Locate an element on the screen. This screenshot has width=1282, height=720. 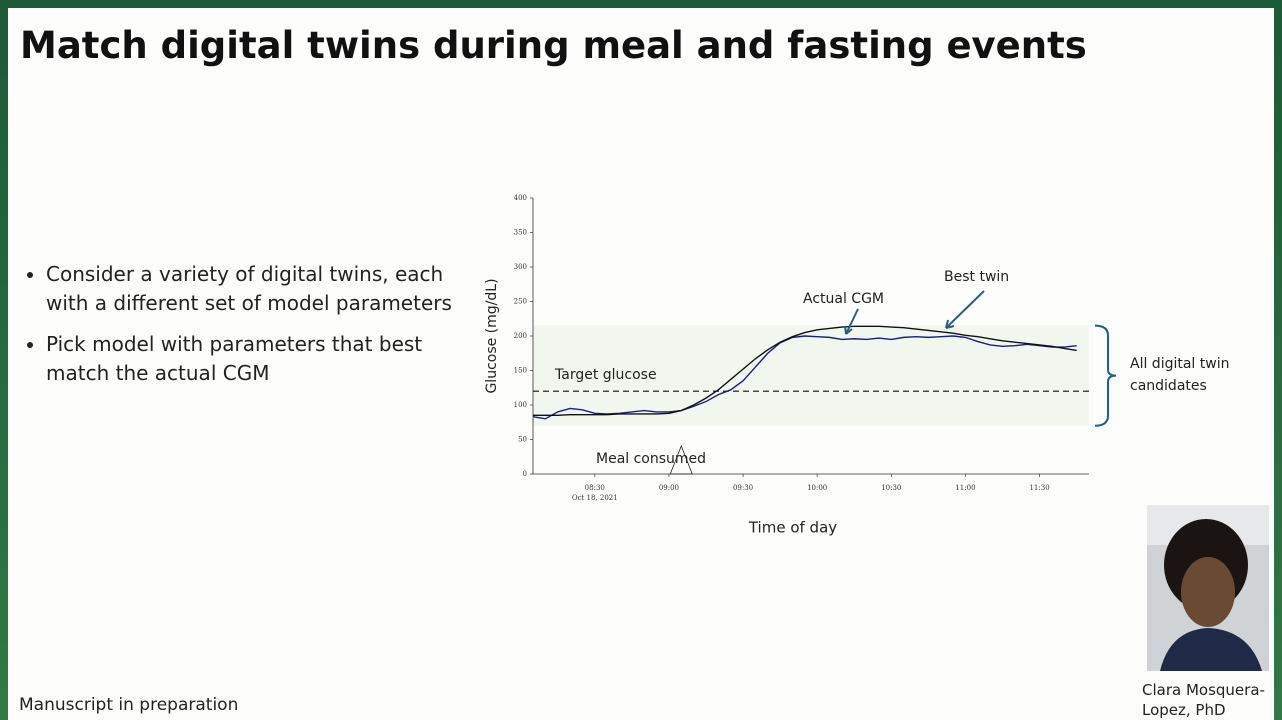
meal-label: Meal consumed is located at coordinates (651, 459).